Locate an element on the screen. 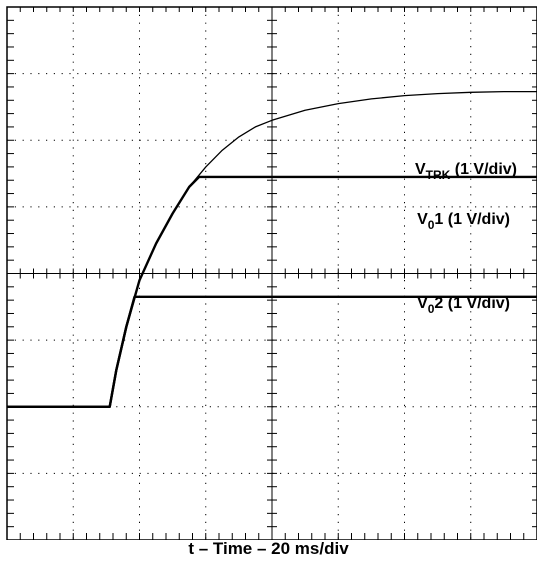 This screenshot has width=537, height=567. v-trk-label: VTRK (1 V/div) is located at coordinates (466, 171).